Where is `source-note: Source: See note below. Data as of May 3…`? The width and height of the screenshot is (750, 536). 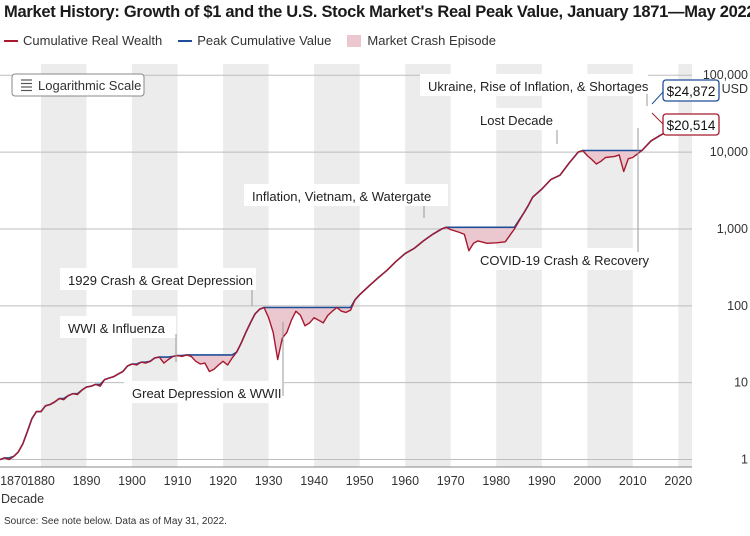
source-note: Source: See note below. Data as of May 3… is located at coordinates (115, 521).